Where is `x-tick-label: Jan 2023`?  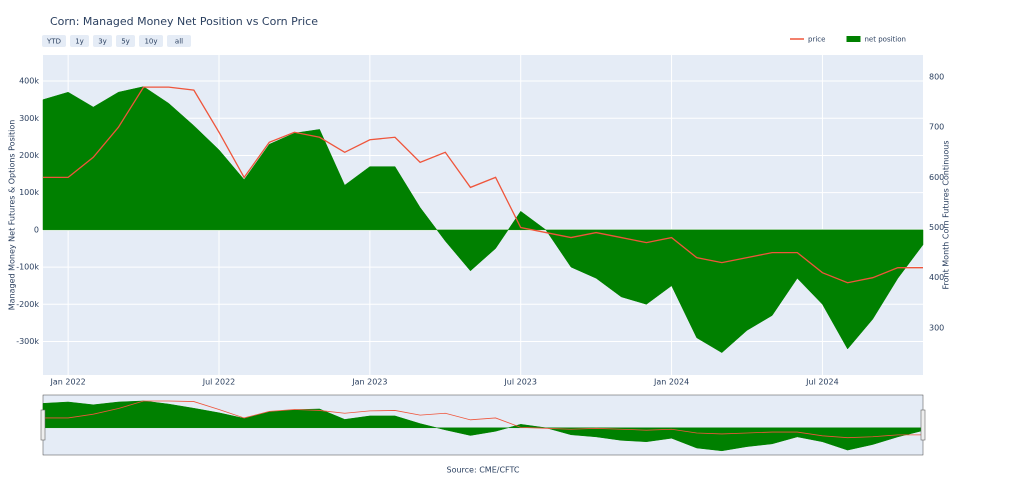
x-tick-label: Jan 2023 is located at coordinates (369, 382).